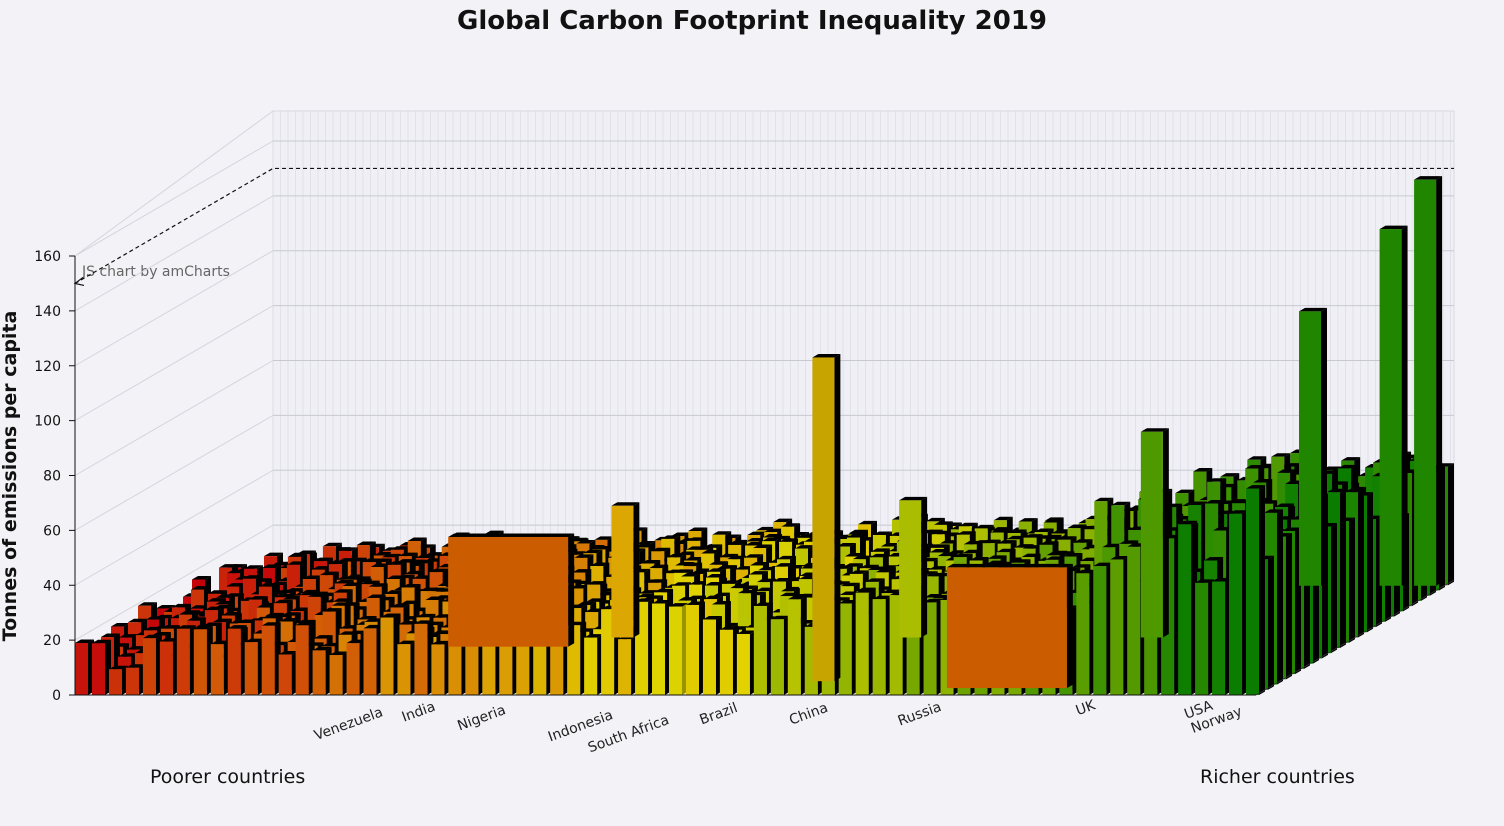 This screenshot has width=1504, height=826. Describe the element at coordinates (52, 477) in the screenshot. I see `y-tick-label: 80` at that location.